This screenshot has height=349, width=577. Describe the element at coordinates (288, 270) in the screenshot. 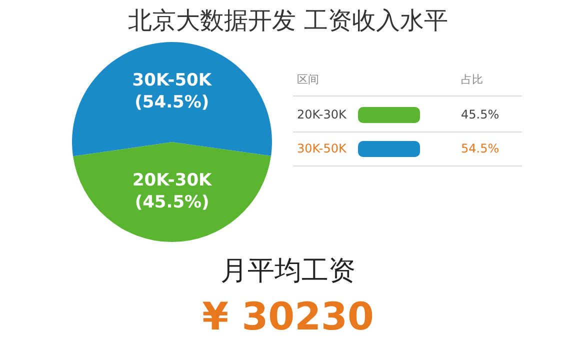

I see `text: 月平均工资` at that location.